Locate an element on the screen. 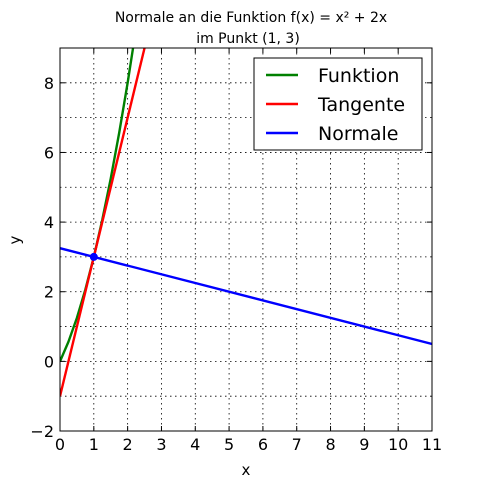 Image resolution: width=480 pixels, height=480 pixels. y-tick-label: 0 is located at coordinates (49, 361).